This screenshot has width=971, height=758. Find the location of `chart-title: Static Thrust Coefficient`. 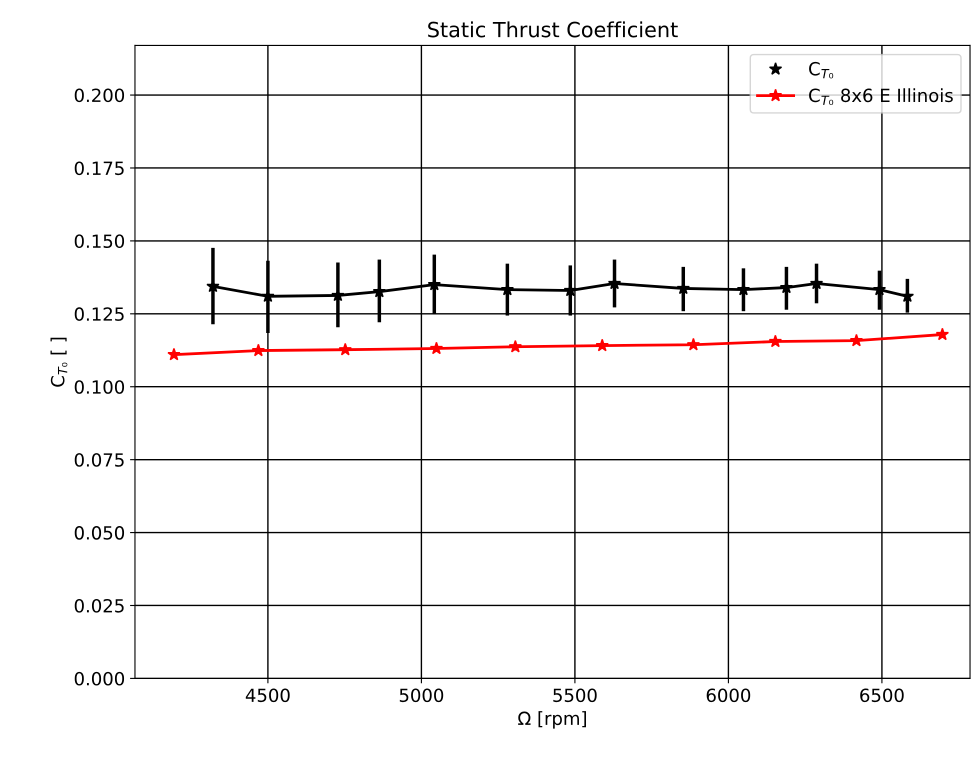

chart-title: Static Thrust Coefficient is located at coordinates (553, 29).